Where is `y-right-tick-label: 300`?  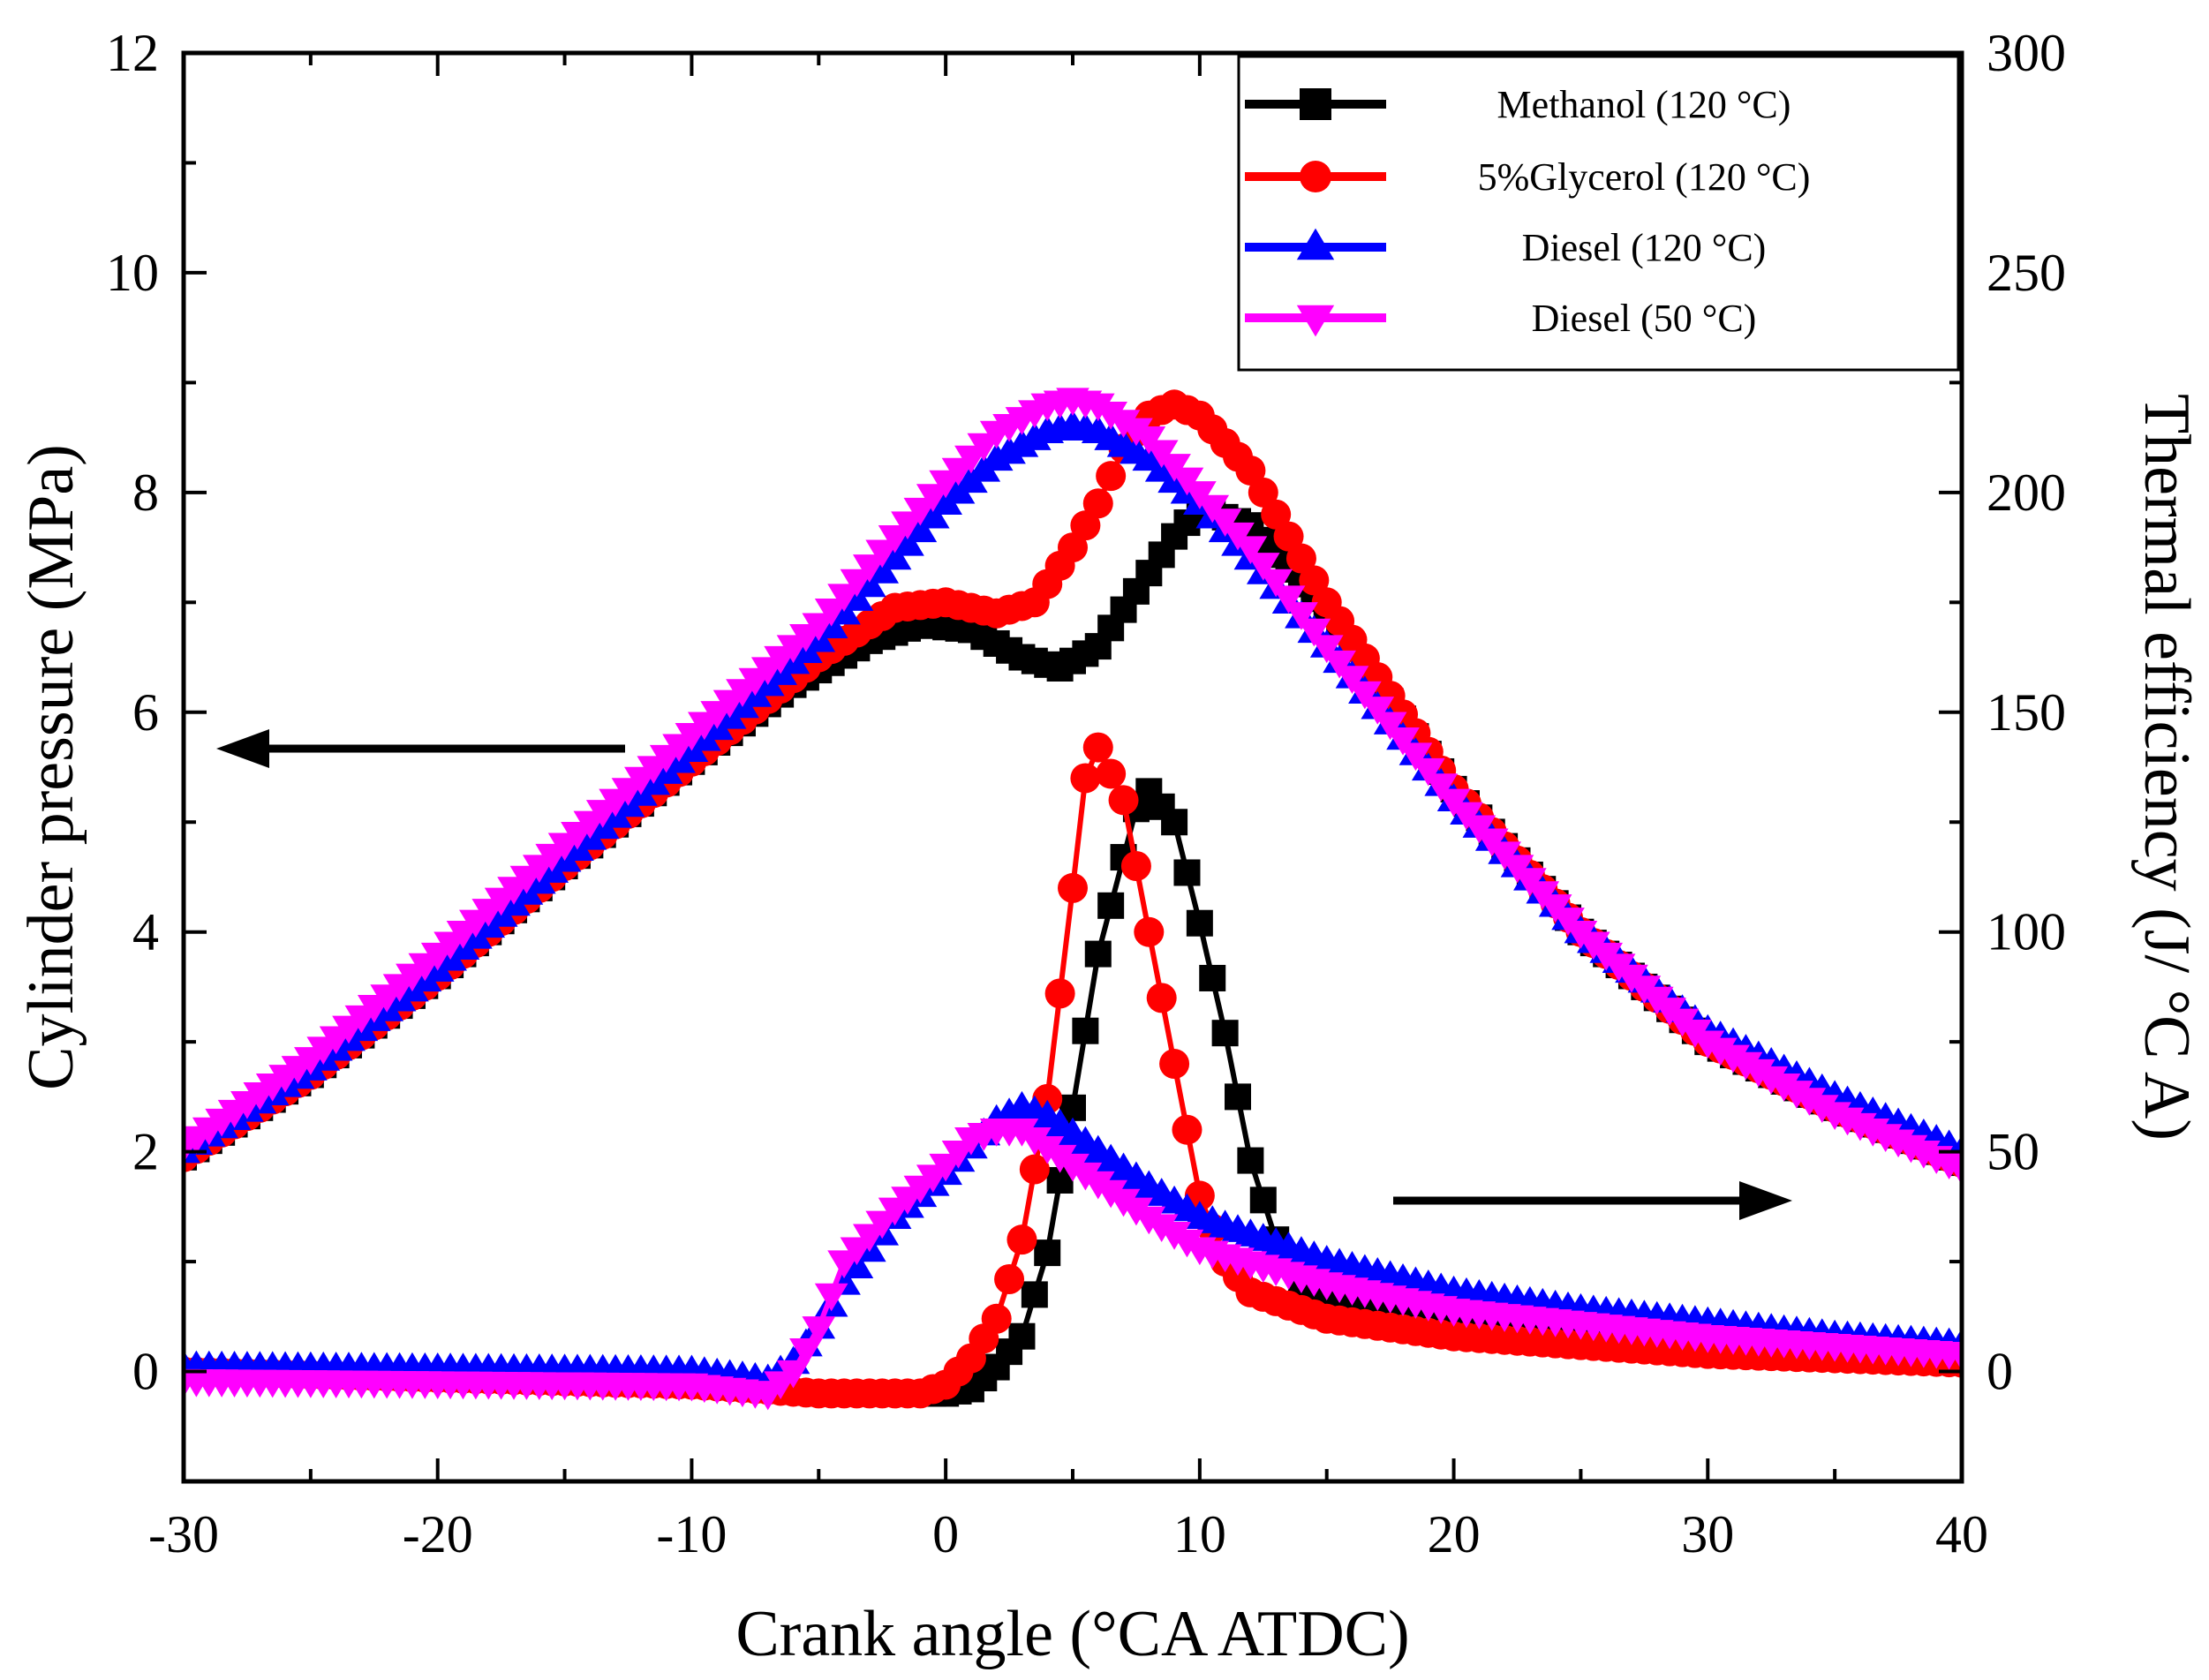 y-right-tick-label: 300 is located at coordinates (2026, 53).